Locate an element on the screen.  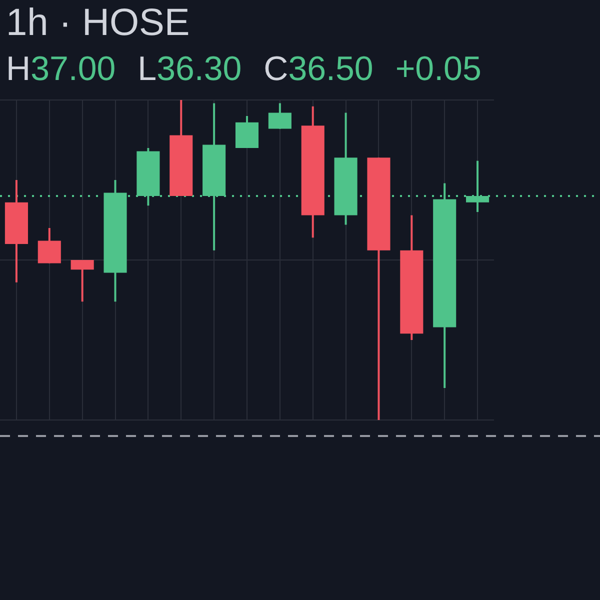
text: +0.05 is located at coordinates (438, 69).